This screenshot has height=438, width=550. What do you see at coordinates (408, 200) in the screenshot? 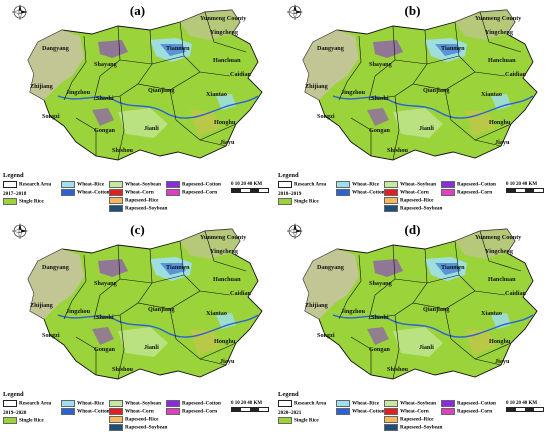
I see `legend-item-rapeseed-rice: Rapeseed–Rice` at bounding box center [408, 200].